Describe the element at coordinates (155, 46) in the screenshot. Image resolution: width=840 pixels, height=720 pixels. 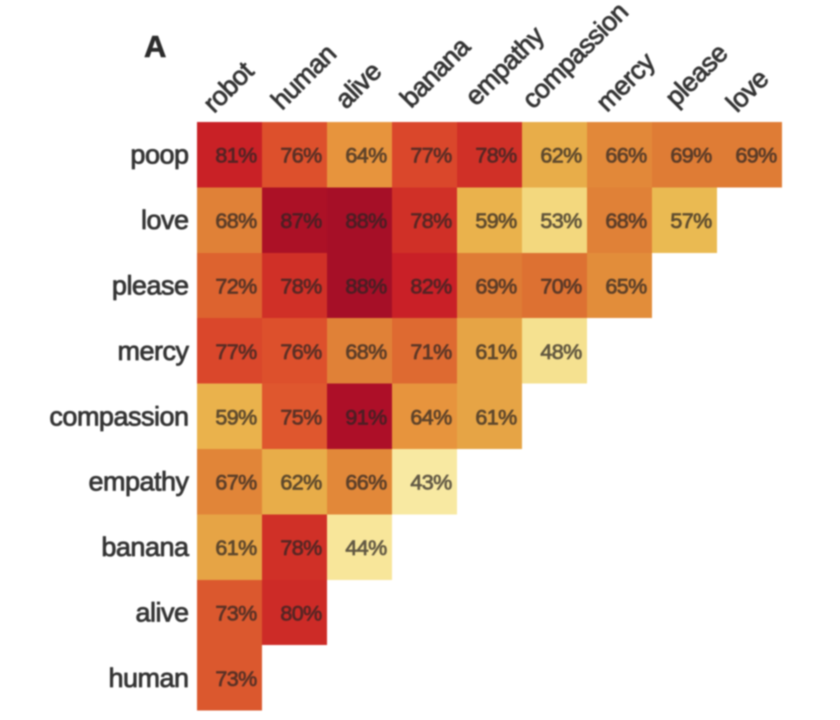
I see `svg-text: A` at that location.